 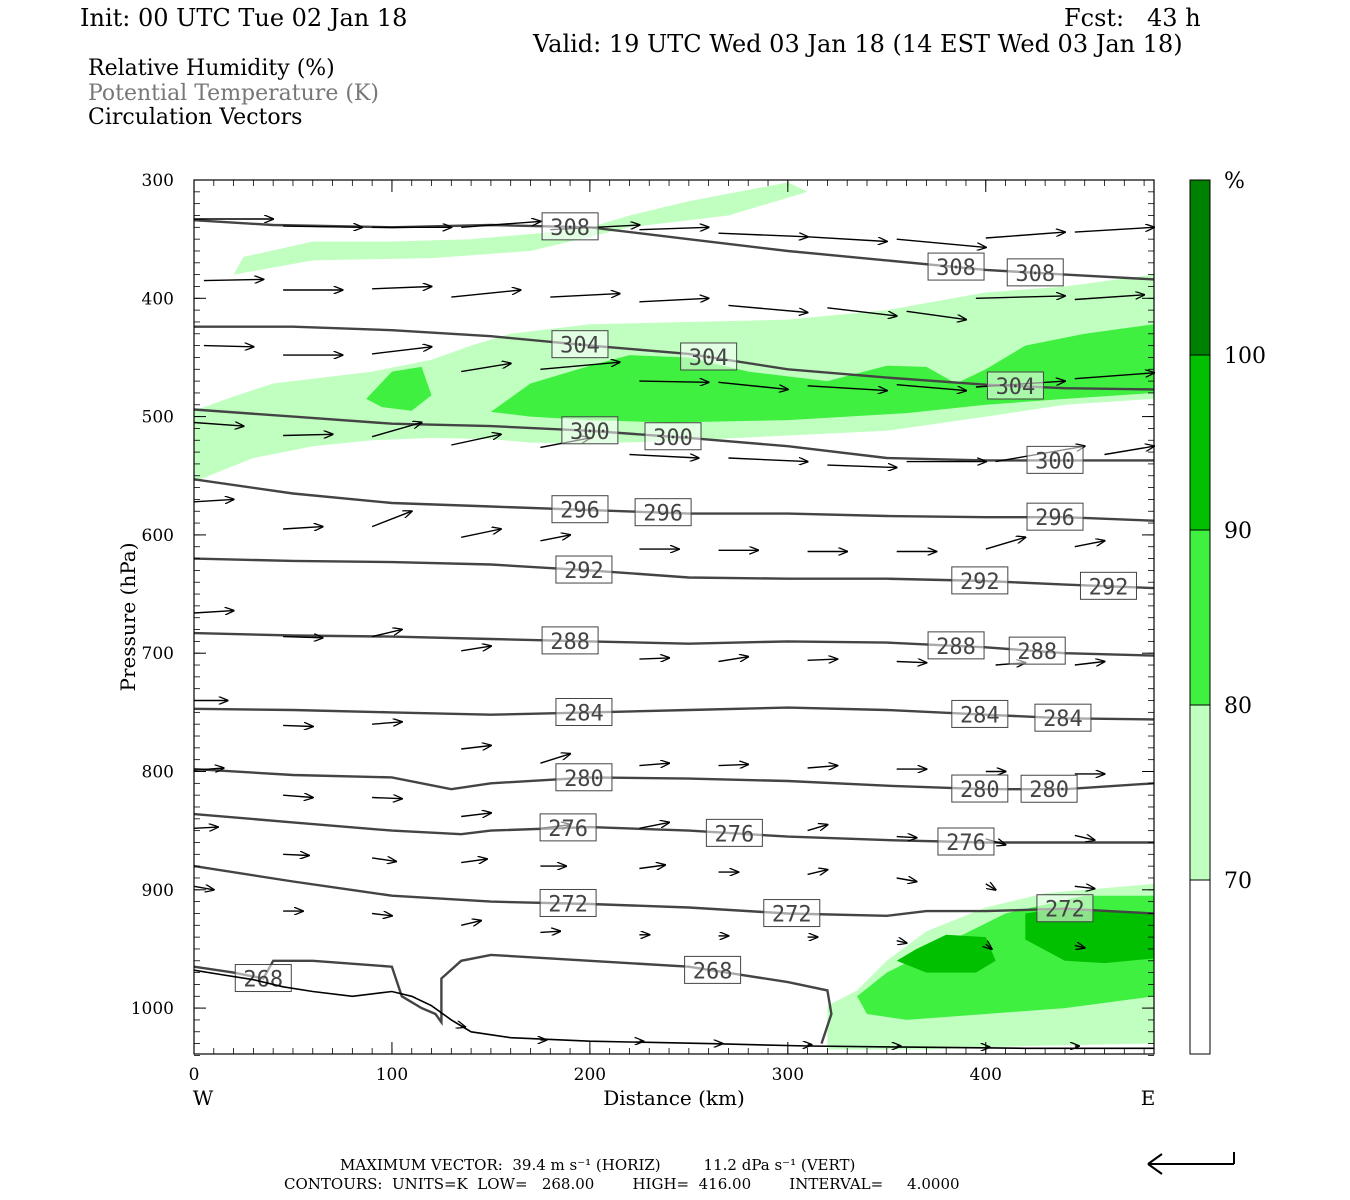 What do you see at coordinates (158, 418) in the screenshot?
I see `y-tick-label: 500` at bounding box center [158, 418].